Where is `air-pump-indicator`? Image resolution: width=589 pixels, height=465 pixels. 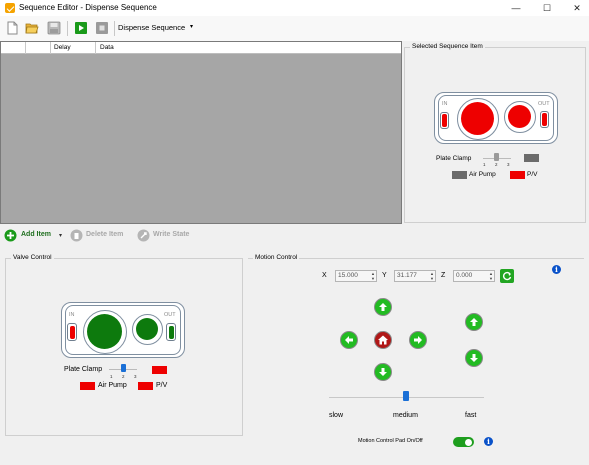 air-pump-indicator is located at coordinates (87, 386).